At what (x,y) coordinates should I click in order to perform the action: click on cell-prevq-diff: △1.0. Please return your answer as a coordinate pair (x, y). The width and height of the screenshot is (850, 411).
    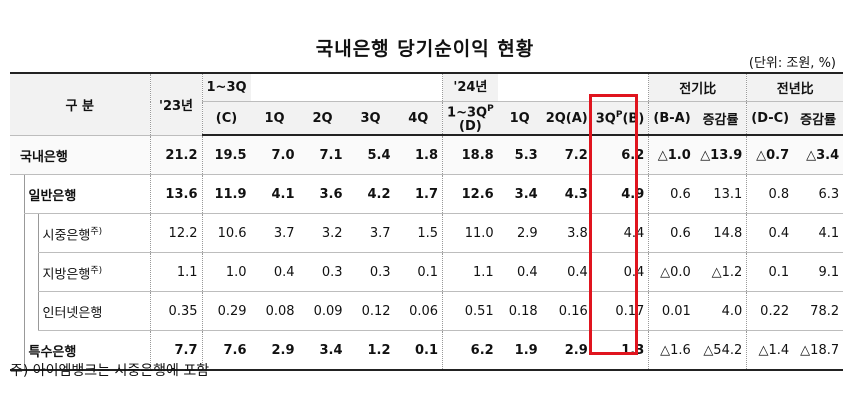
    Looking at the image, I should click on (671, 155).